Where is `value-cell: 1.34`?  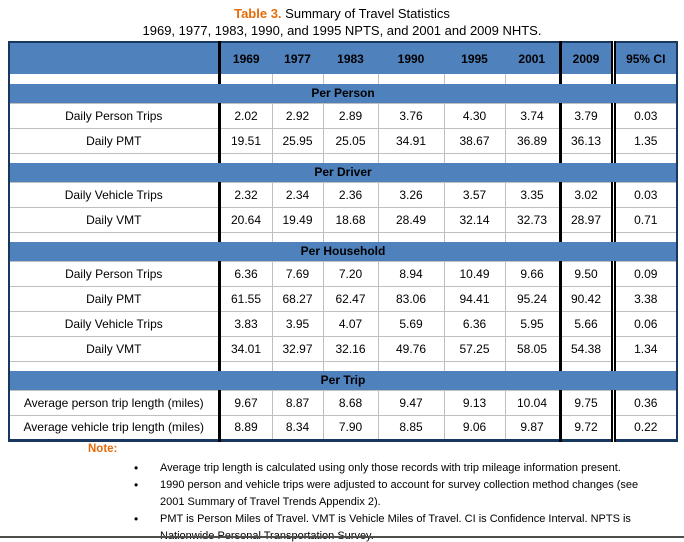
value-cell: 1.34 is located at coordinates (643, 348).